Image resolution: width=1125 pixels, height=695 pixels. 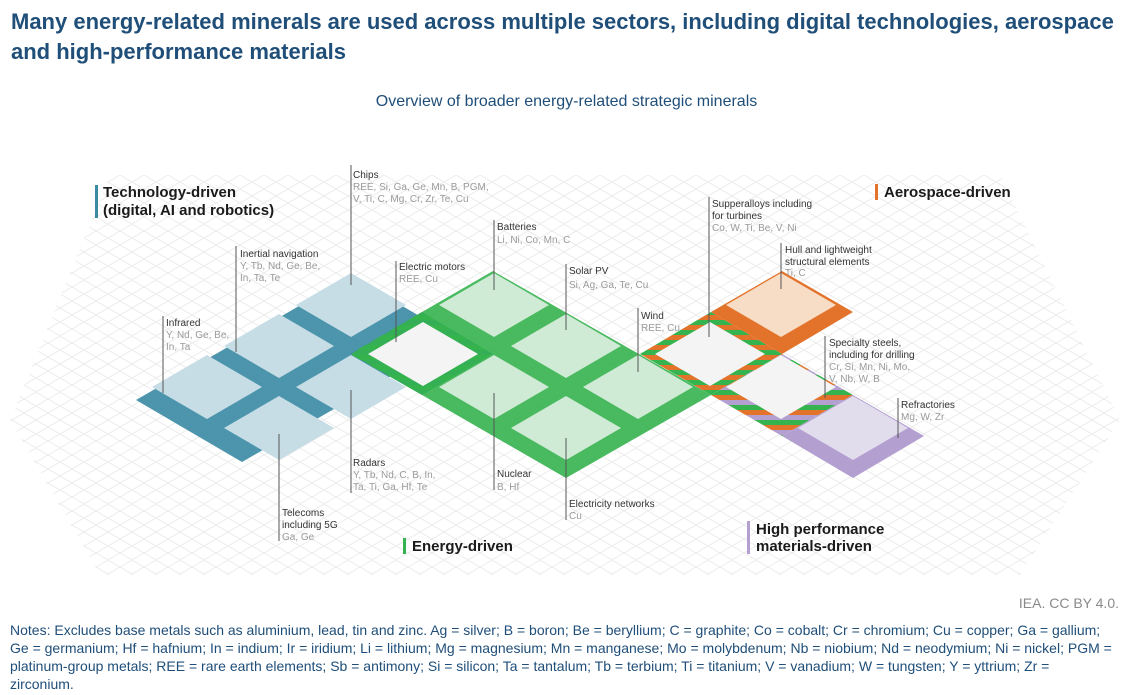 I want to click on tile-batteries, so click(x=494, y=305).